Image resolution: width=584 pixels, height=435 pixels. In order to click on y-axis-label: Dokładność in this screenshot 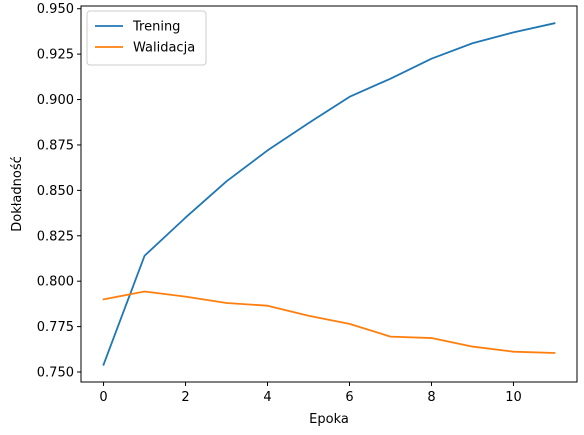, I will do `click(17, 194)`.